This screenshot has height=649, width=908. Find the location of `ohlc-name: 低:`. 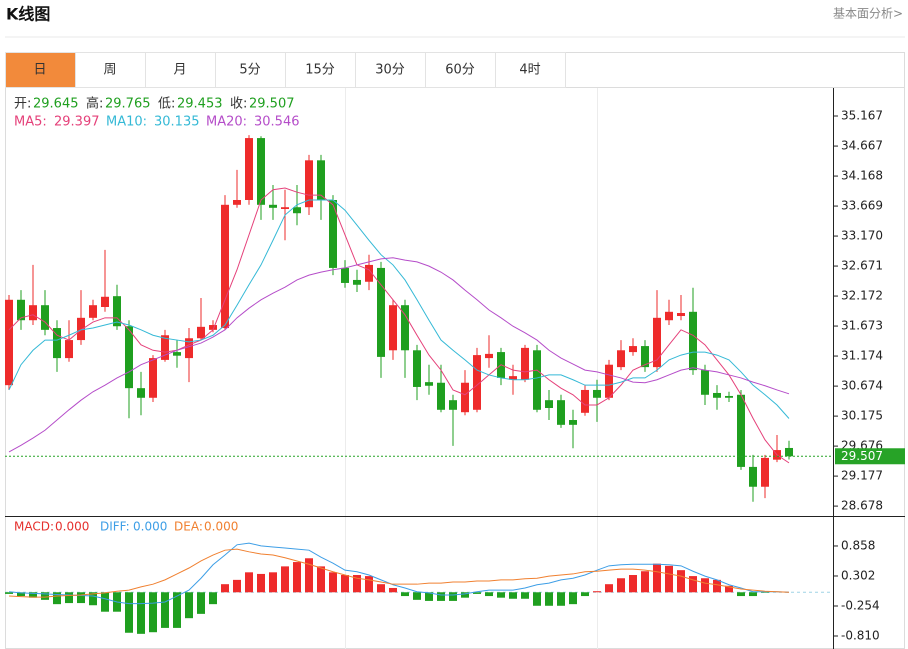

ohlc-name: 低: is located at coordinates (166, 104).